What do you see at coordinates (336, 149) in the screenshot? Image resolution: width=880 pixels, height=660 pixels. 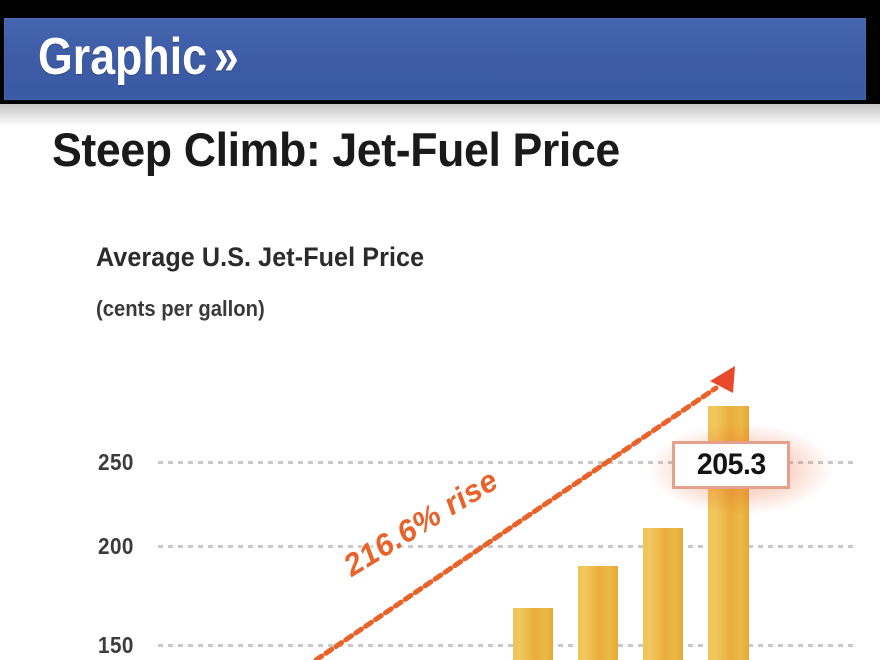 I see `page-title: Steep Climb: Jet-Fuel Price` at bounding box center [336, 149].